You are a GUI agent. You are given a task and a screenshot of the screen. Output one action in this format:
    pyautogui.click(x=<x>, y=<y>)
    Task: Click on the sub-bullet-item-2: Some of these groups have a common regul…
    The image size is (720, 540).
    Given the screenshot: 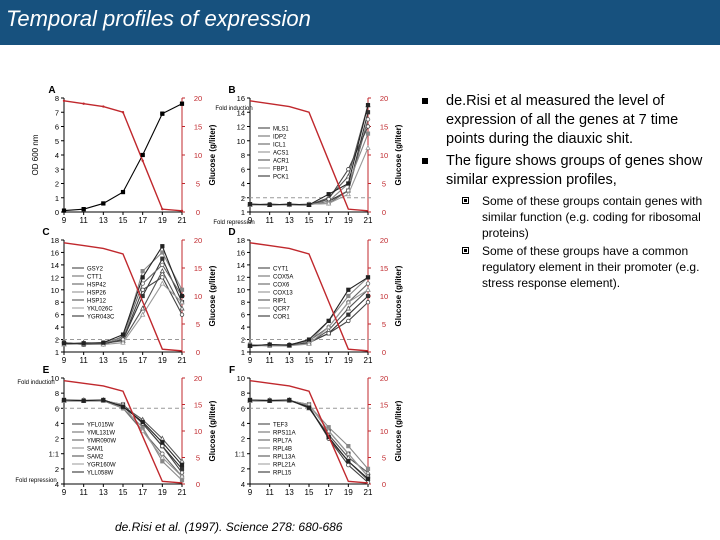 What is the action you would take?
    pyautogui.click(x=567, y=267)
    